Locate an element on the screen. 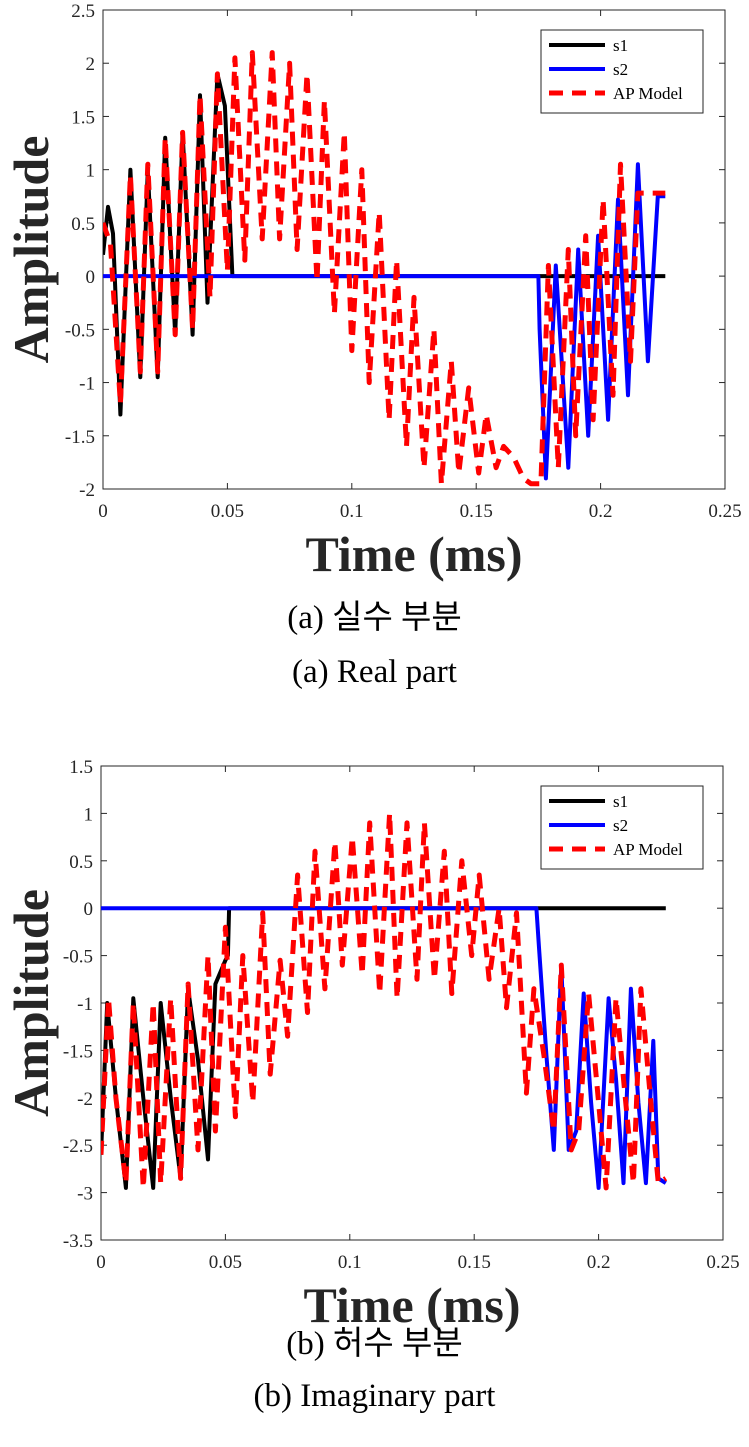 This screenshot has height=1447, width=749. caption-b-korean: (b) 허수 부분 is located at coordinates (374, 1344).